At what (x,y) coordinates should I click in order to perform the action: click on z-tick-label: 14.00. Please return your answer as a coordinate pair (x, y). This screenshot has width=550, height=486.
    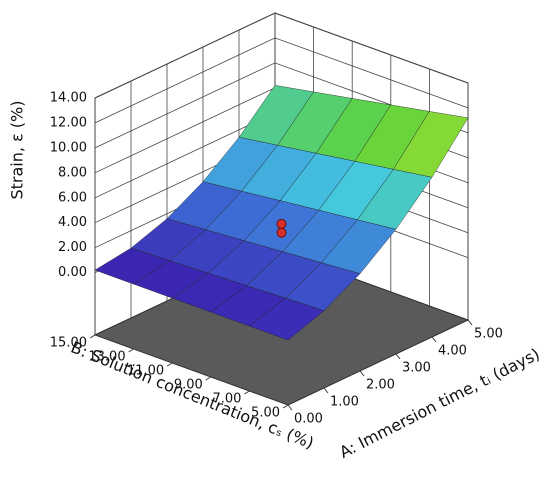
    Looking at the image, I should click on (68, 98).